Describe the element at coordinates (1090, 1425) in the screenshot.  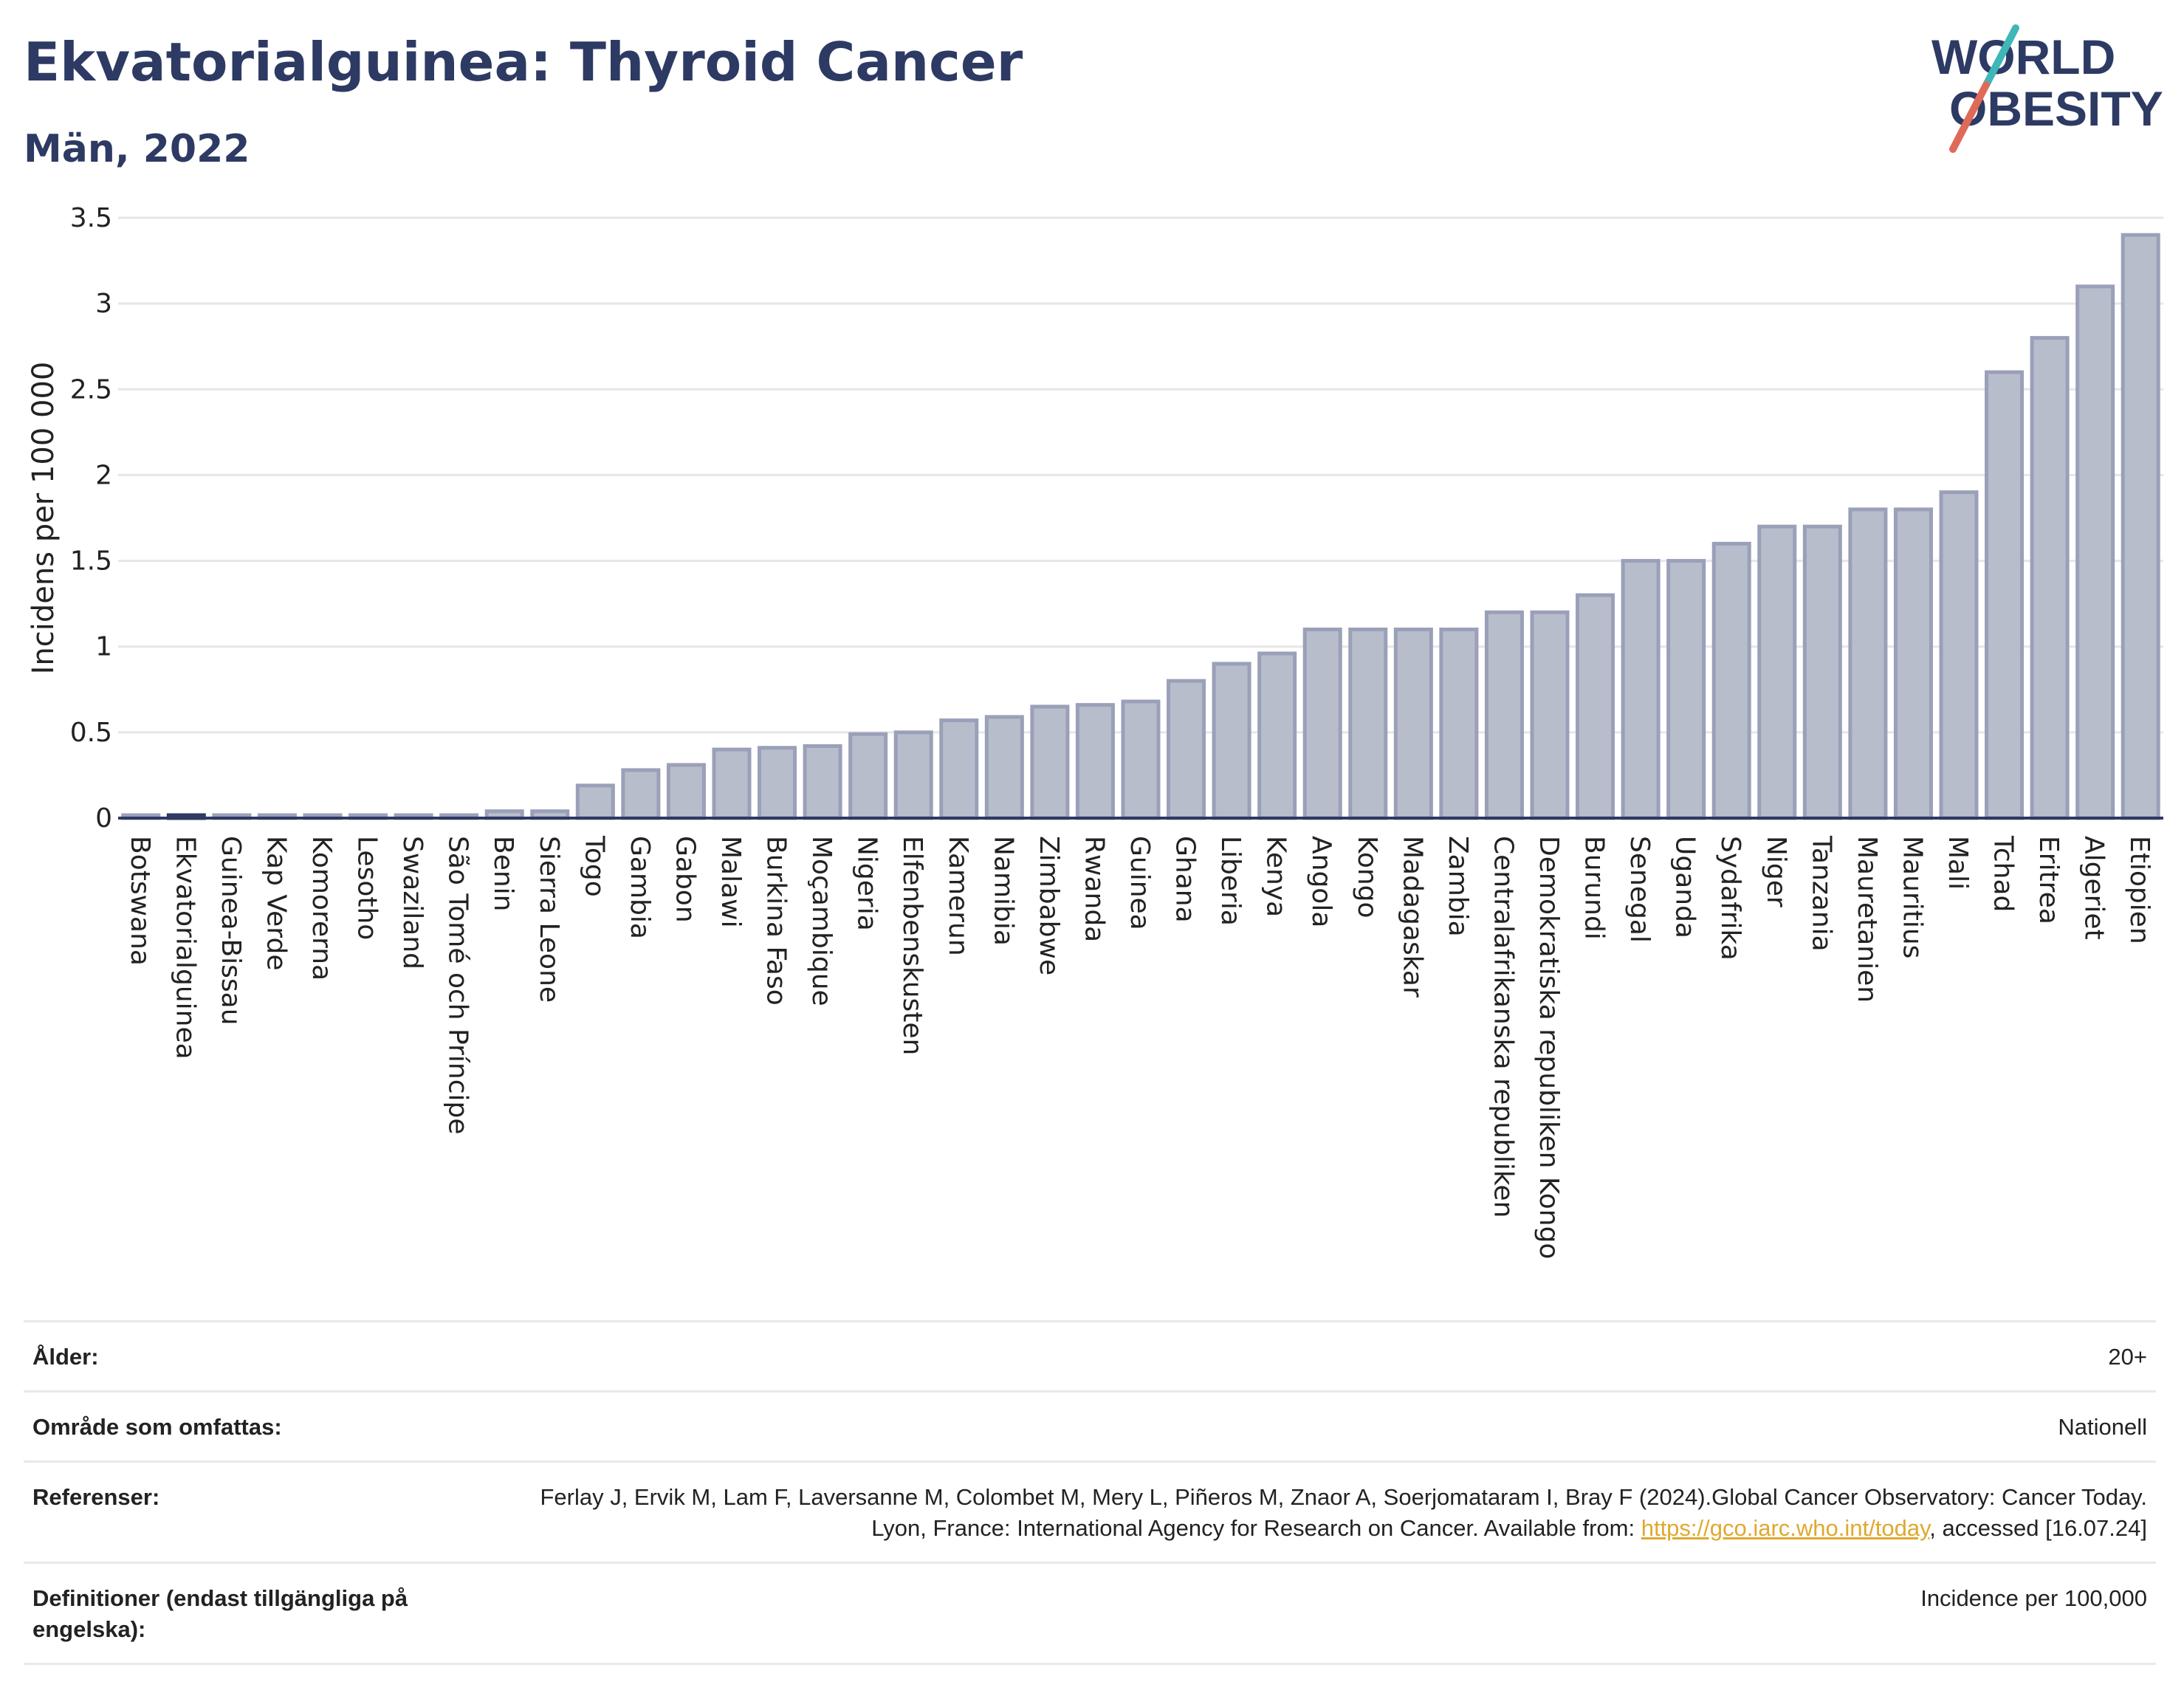
I see `meta-row-area: Område som omfattas: Nationell` at that location.